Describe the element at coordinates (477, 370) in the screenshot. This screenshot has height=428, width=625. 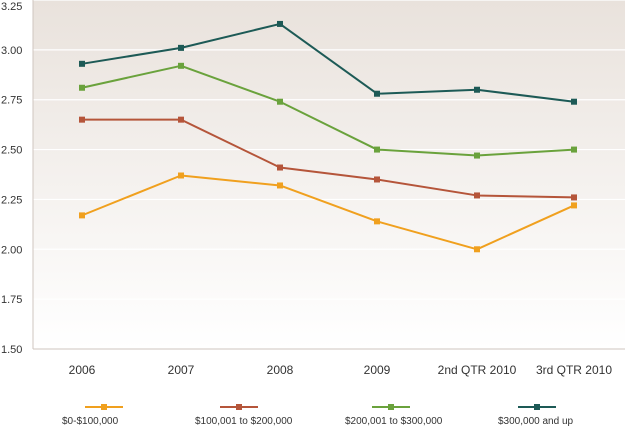
I see `x-tick-label: 2nd QTR 2010` at that location.